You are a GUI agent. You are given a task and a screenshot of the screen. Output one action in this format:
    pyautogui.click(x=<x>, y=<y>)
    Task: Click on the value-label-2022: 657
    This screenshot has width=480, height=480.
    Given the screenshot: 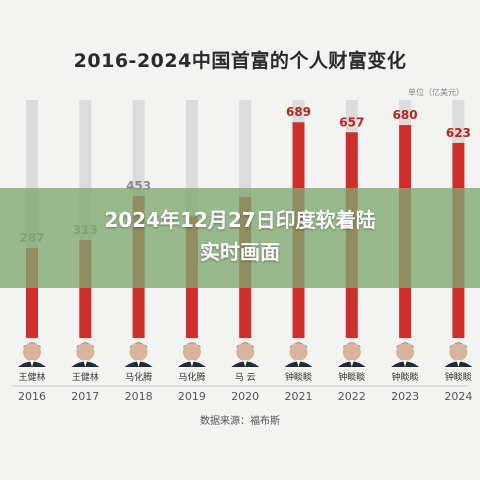 What is the action you would take?
    pyautogui.click(x=351, y=122)
    